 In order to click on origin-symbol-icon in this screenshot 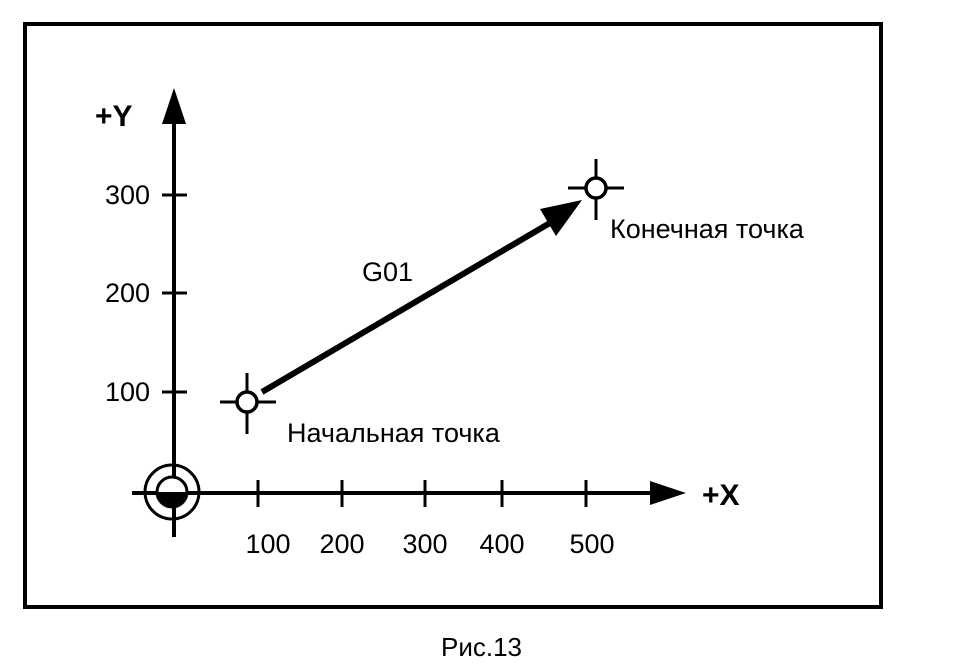, I will do `click(172, 492)`.